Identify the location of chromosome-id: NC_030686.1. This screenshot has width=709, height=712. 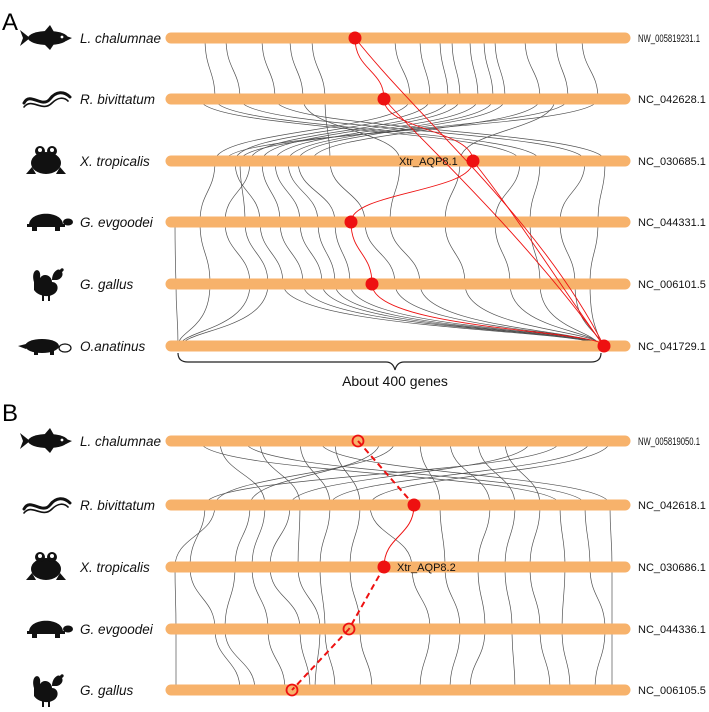
(672, 568).